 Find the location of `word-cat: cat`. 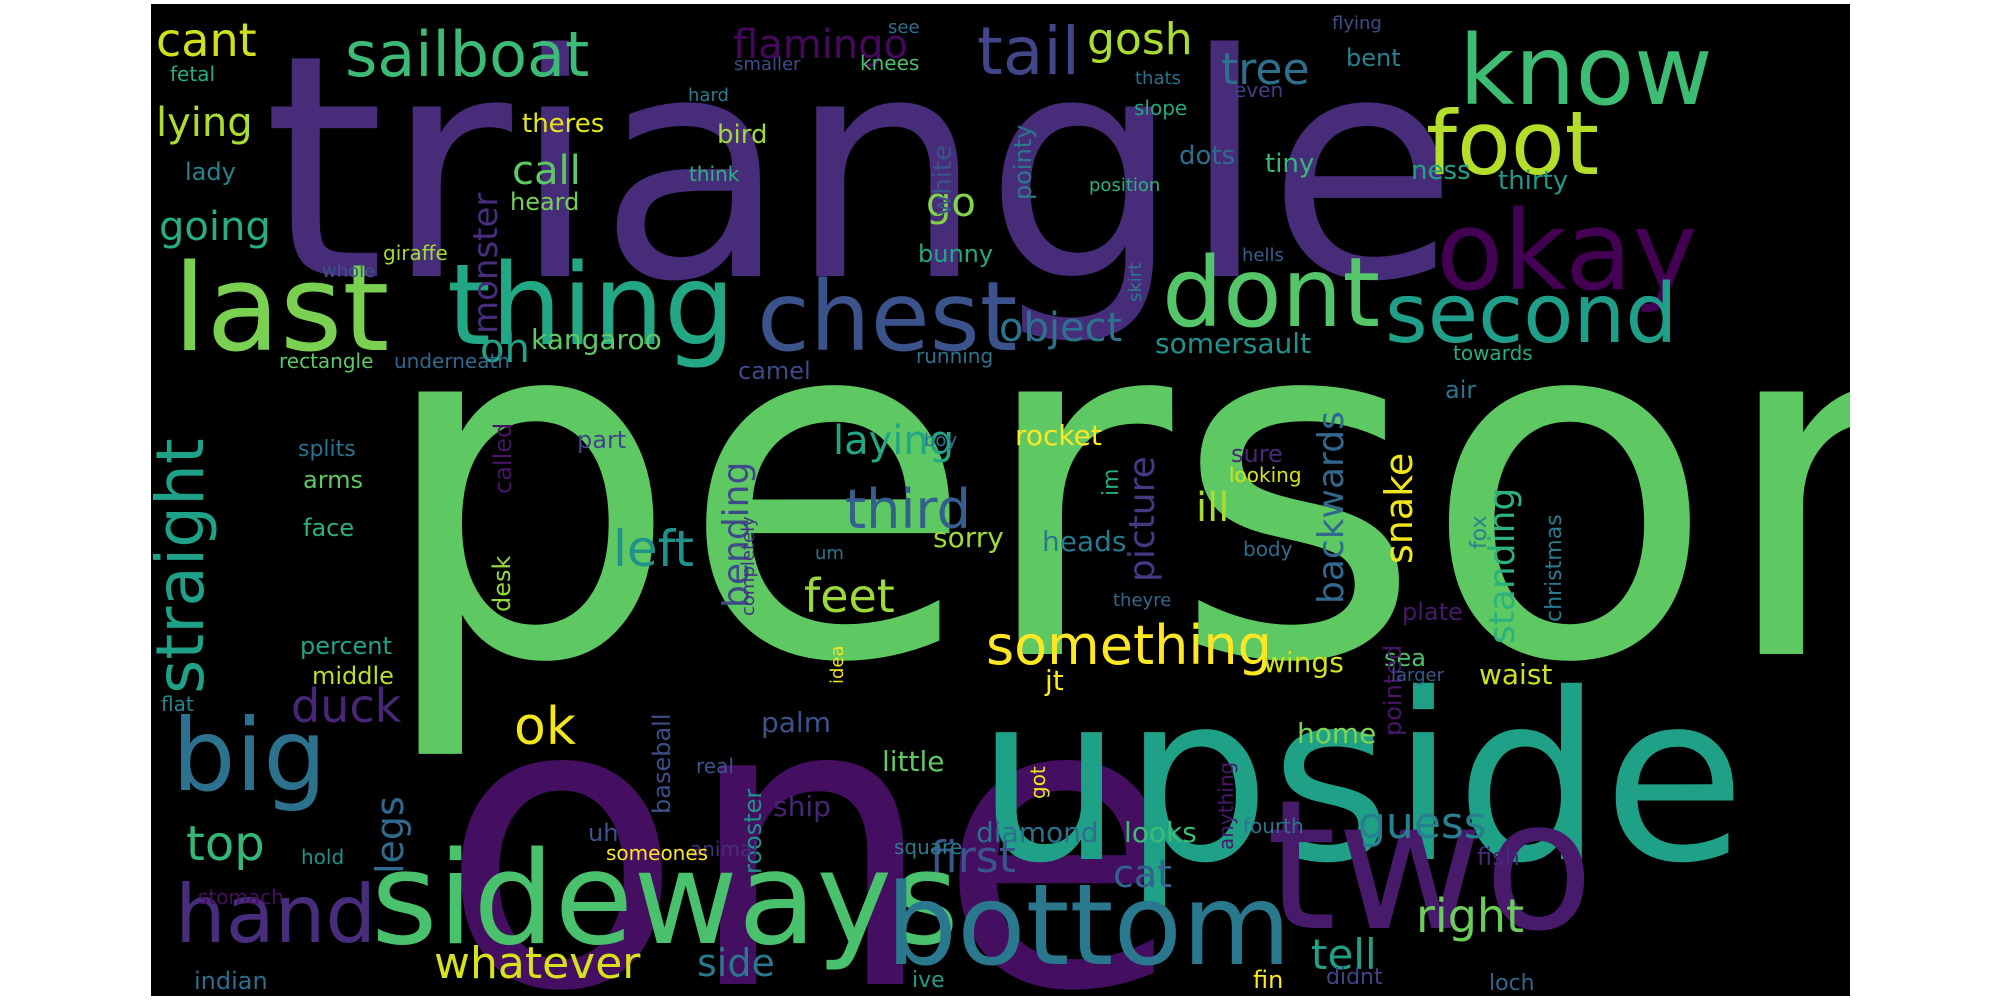

word-cat: cat is located at coordinates (1142, 874).